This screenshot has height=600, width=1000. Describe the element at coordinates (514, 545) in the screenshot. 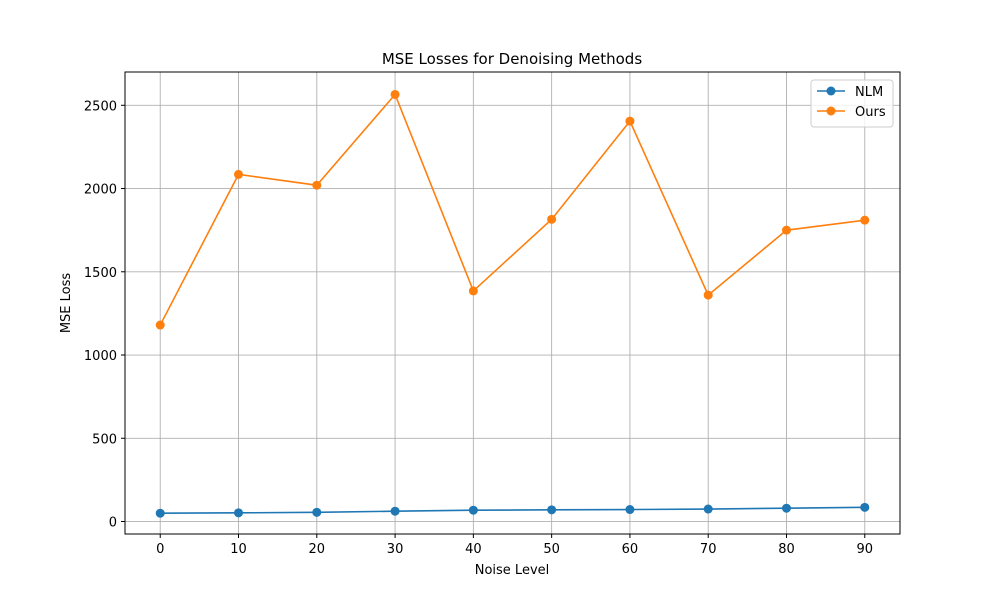

I see `x-axis: 0 10 20 30 40 50 60 70 80 90` at that location.